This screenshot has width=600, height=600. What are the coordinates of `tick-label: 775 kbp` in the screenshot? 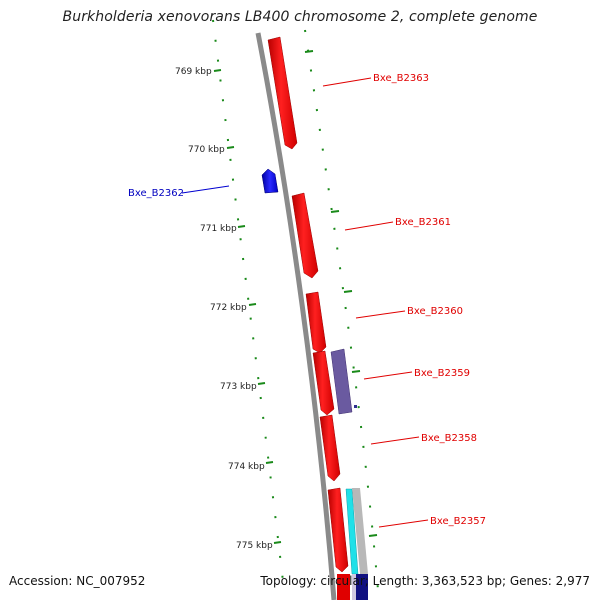 It's located at (254, 546).